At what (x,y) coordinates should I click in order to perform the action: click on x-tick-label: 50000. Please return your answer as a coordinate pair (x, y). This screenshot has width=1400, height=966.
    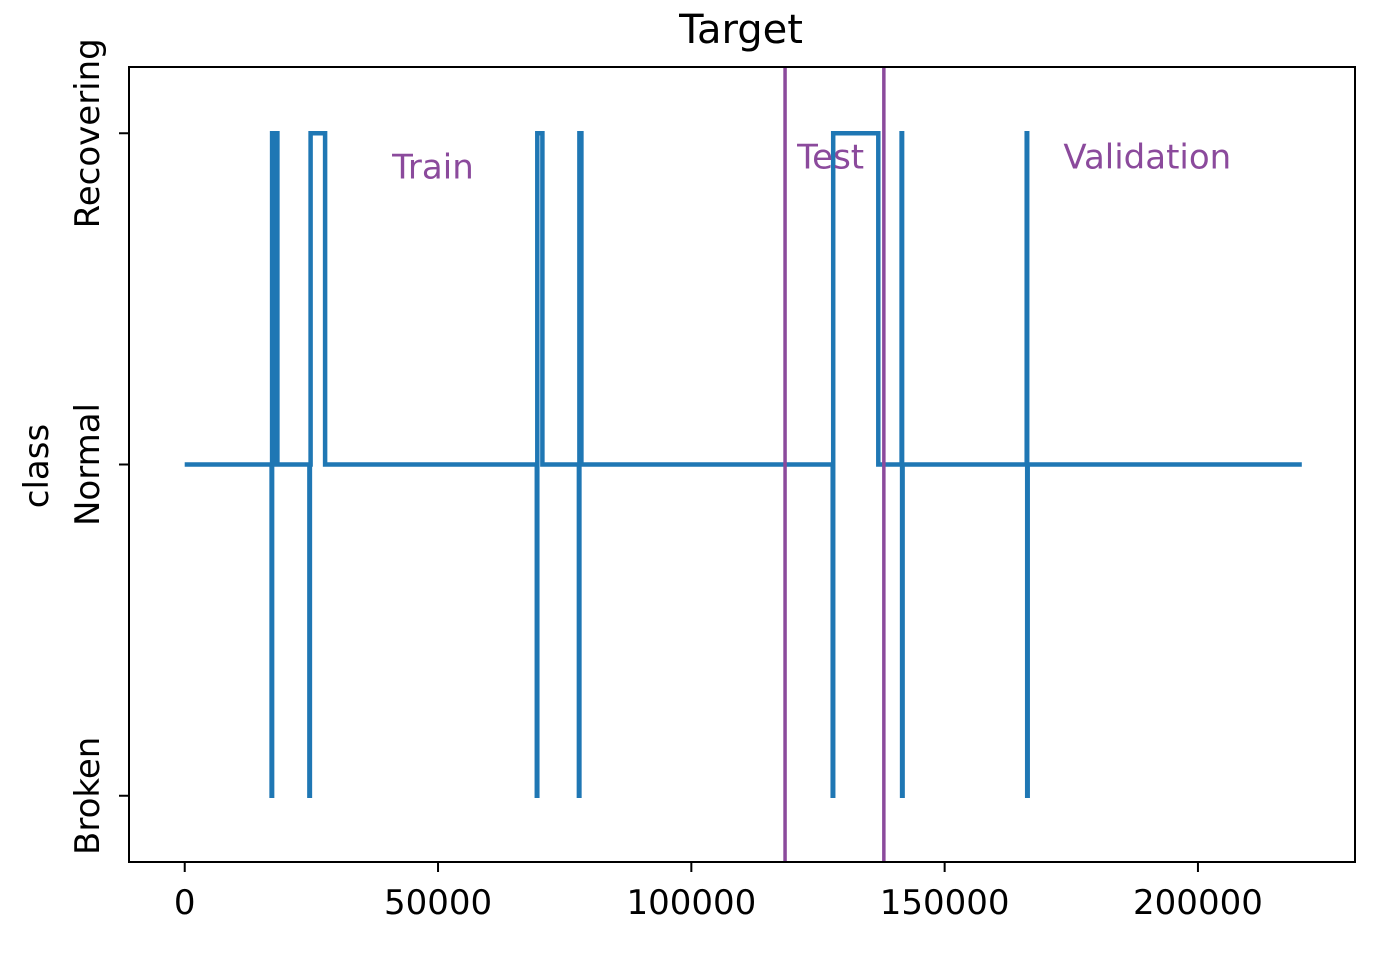
    Looking at the image, I should click on (438, 903).